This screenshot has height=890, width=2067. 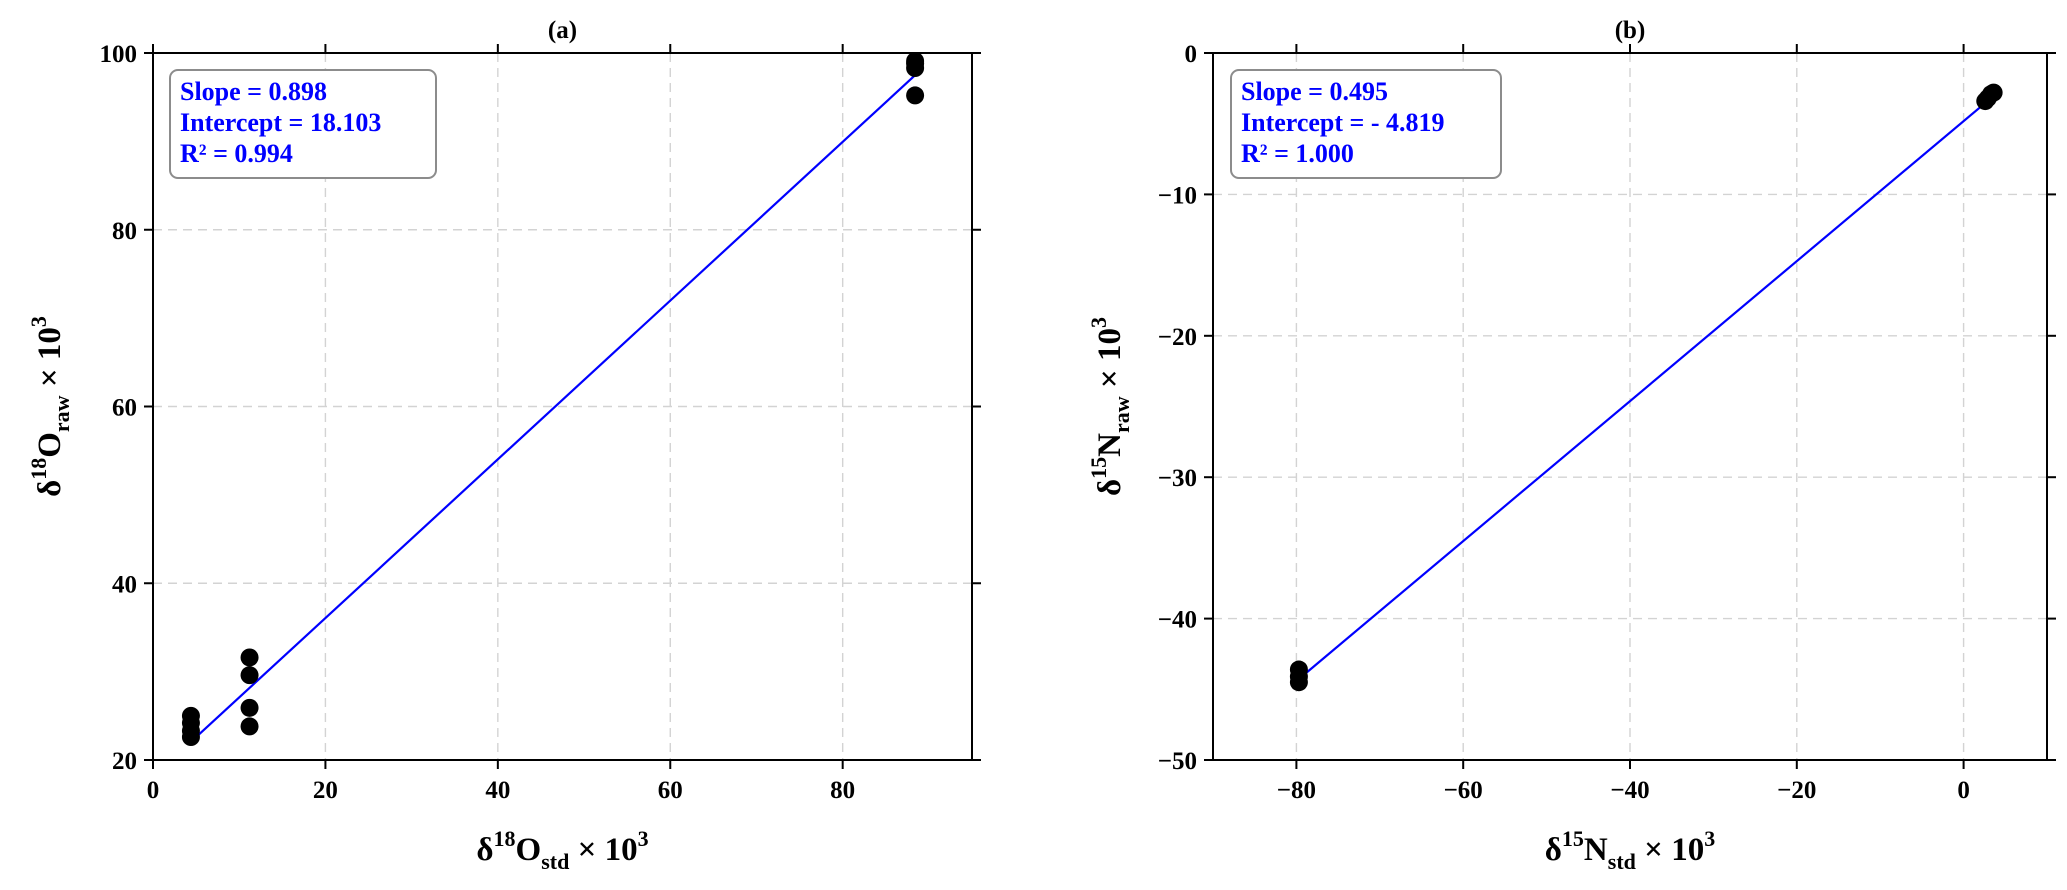 I want to click on y-tick-label: −40, so click(x=1177, y=620).